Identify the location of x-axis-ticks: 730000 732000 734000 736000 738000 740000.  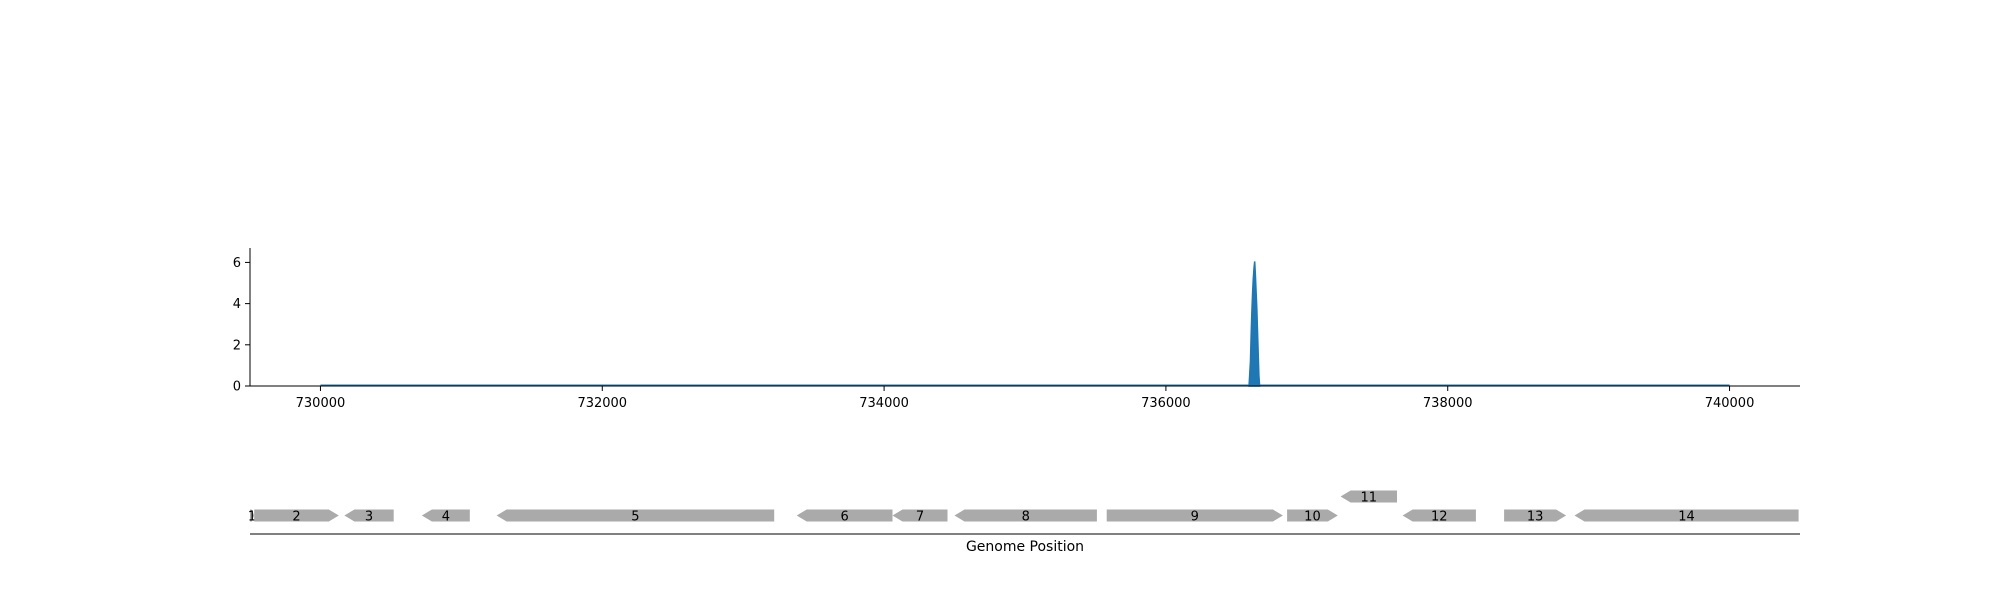
(1025, 398).